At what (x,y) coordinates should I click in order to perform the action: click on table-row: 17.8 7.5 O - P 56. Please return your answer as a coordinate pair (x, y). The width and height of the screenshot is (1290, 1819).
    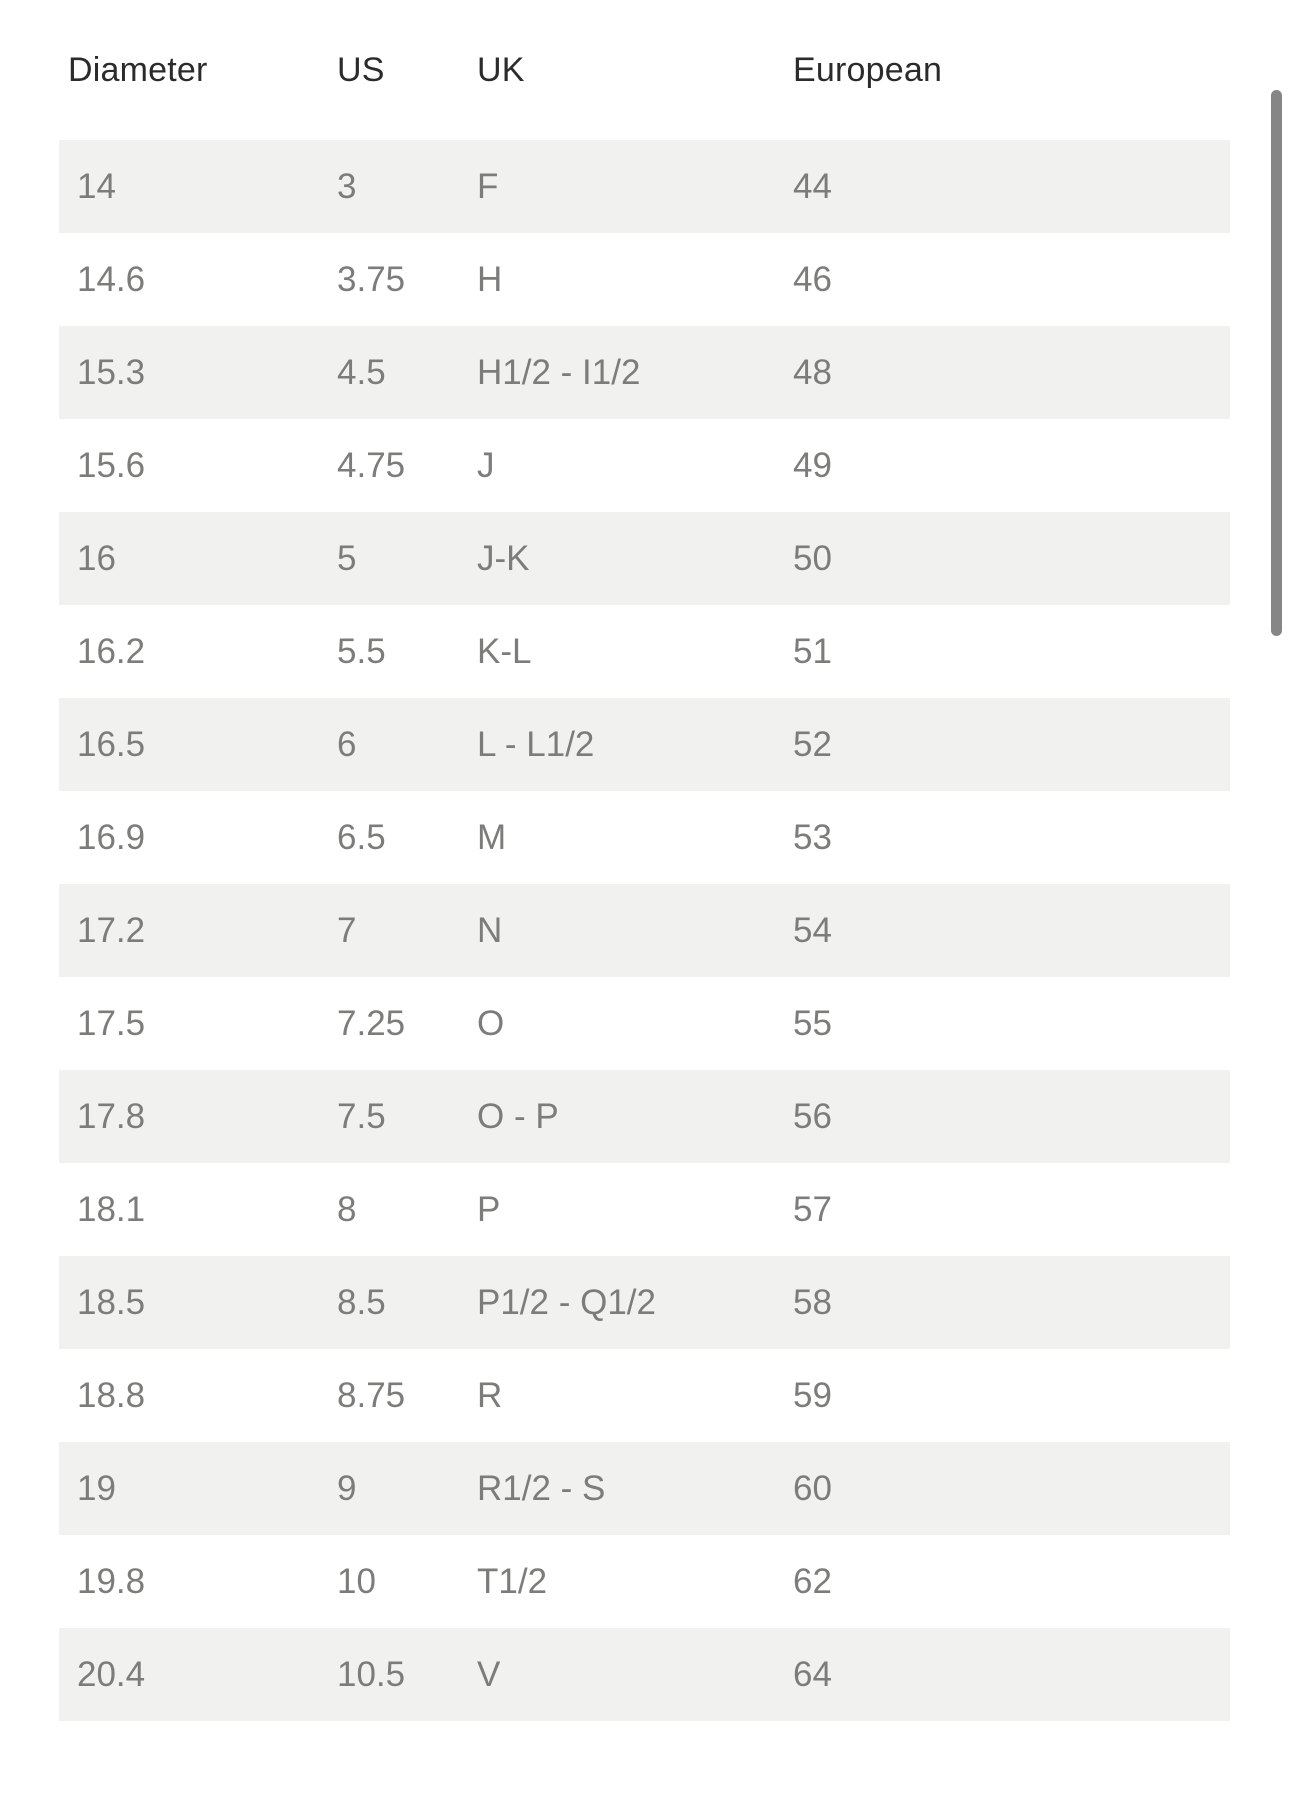
    Looking at the image, I should click on (644, 1116).